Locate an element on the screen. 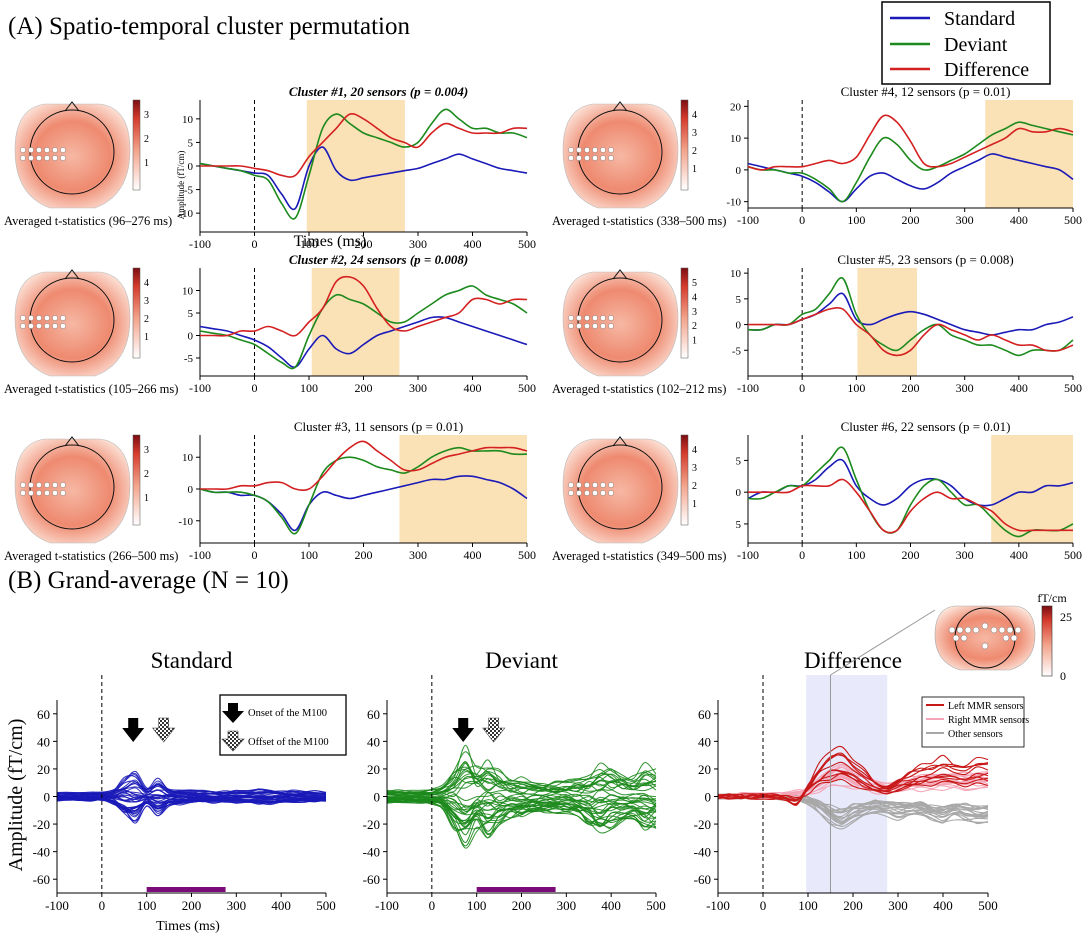  series-line-difference-c6 is located at coordinates (910, 506).